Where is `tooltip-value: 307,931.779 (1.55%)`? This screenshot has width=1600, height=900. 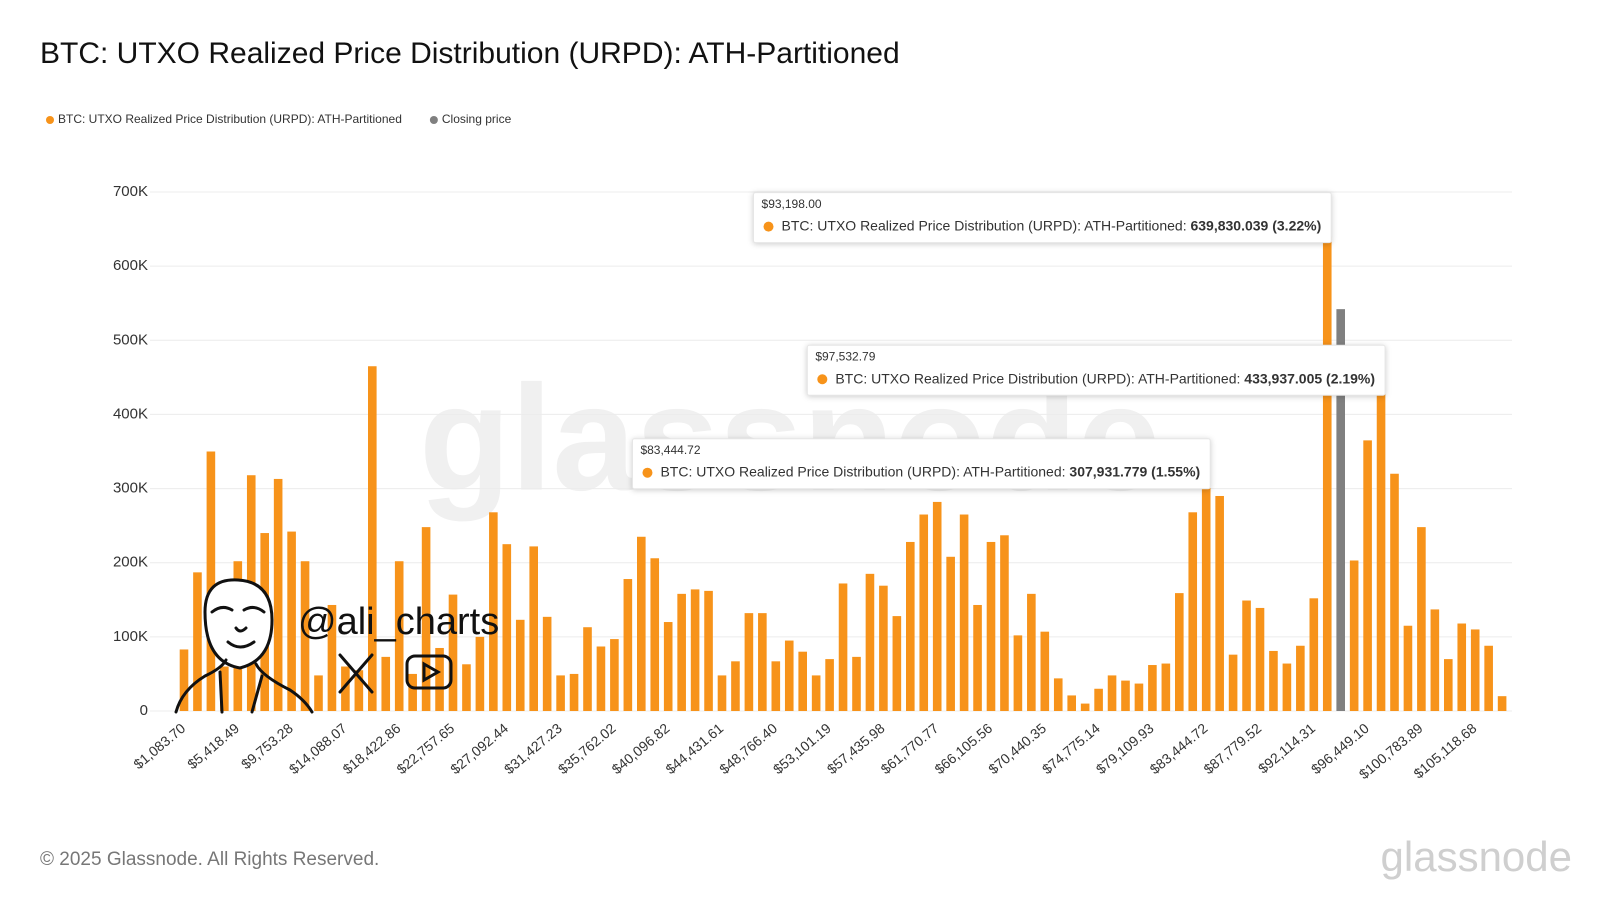 tooltip-value: 307,931.779 (1.55%) is located at coordinates (1134, 471).